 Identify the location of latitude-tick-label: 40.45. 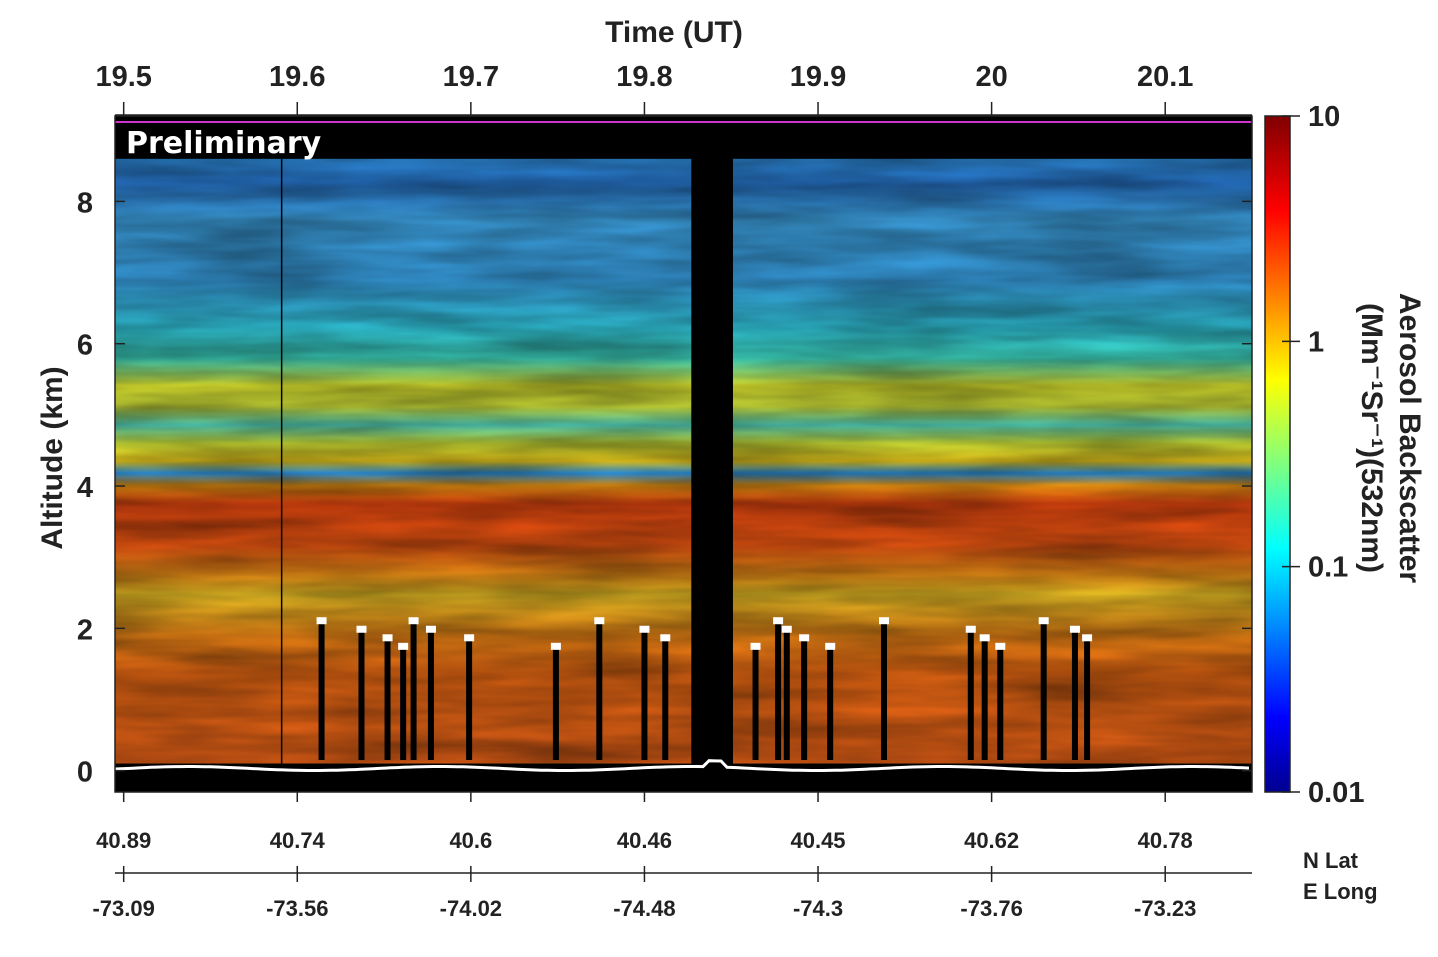
(817, 840).